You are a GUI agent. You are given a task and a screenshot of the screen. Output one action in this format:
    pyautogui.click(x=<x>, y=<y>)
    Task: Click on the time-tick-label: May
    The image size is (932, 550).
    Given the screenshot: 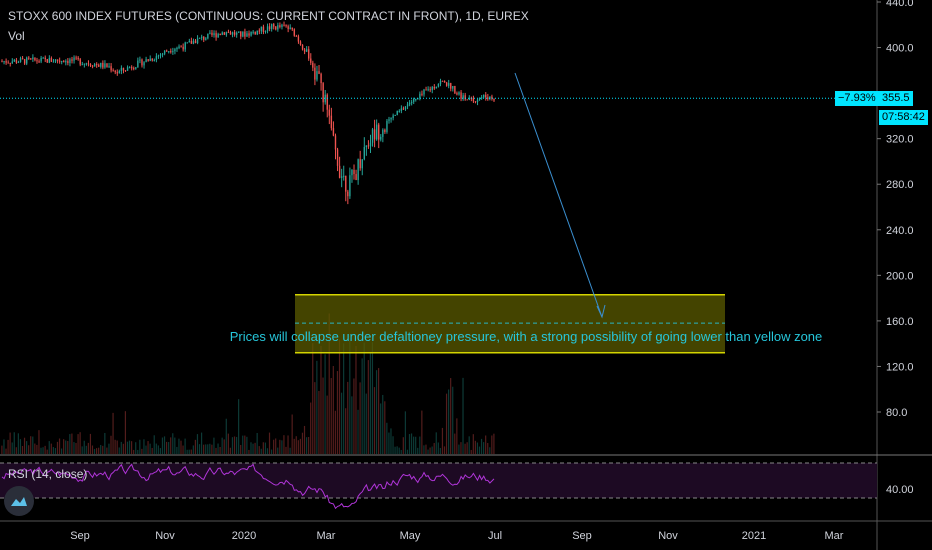 What is the action you would take?
    pyautogui.click(x=410, y=536)
    